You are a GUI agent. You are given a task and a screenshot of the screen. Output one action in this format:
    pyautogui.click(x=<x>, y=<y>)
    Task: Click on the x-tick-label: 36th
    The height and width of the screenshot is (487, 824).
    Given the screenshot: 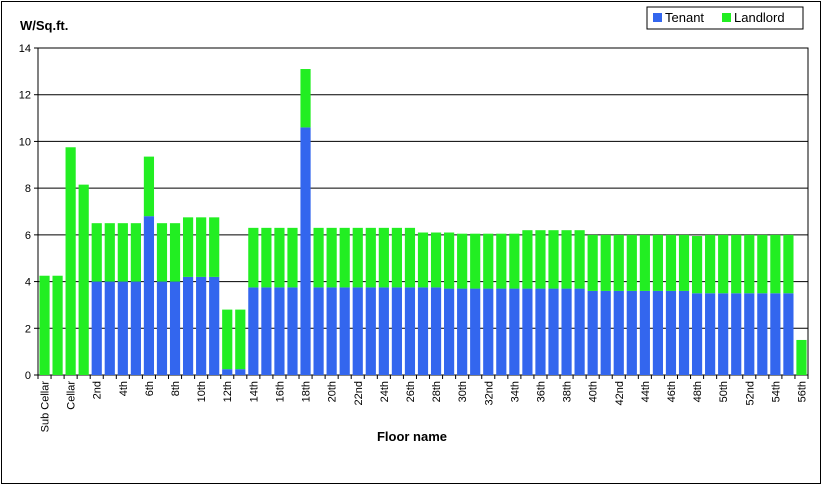 What is the action you would take?
    pyautogui.click(x=541, y=391)
    